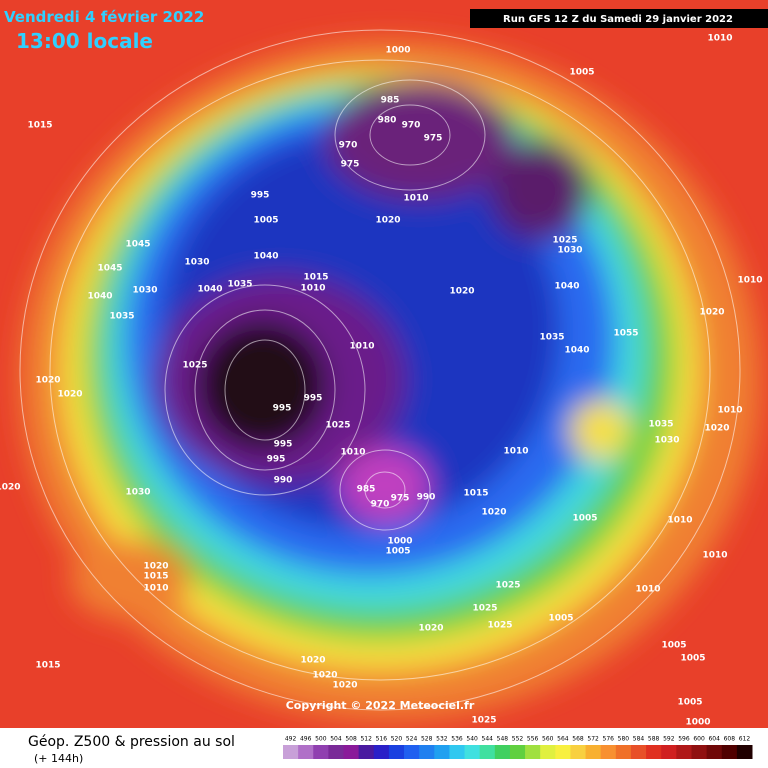 The width and height of the screenshot is (768, 768). I want to click on date: Vendredi 4 février 2022, so click(104, 17).